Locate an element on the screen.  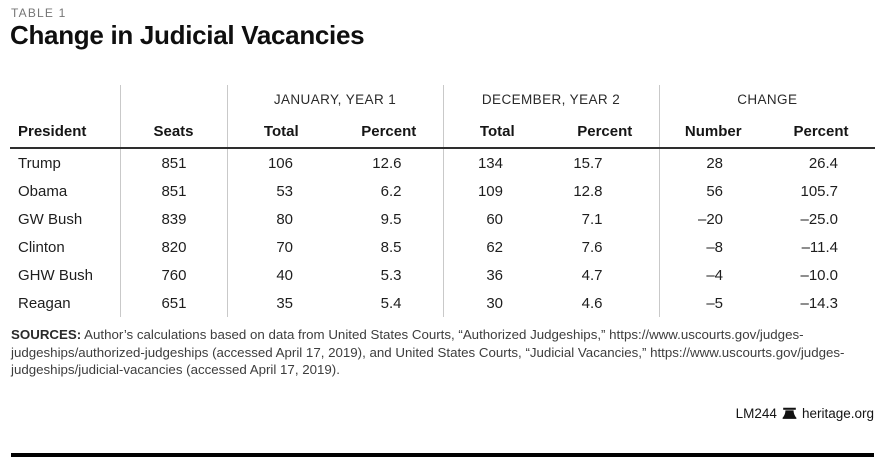
col-header-change-percent: Percent is located at coordinates (821, 129).